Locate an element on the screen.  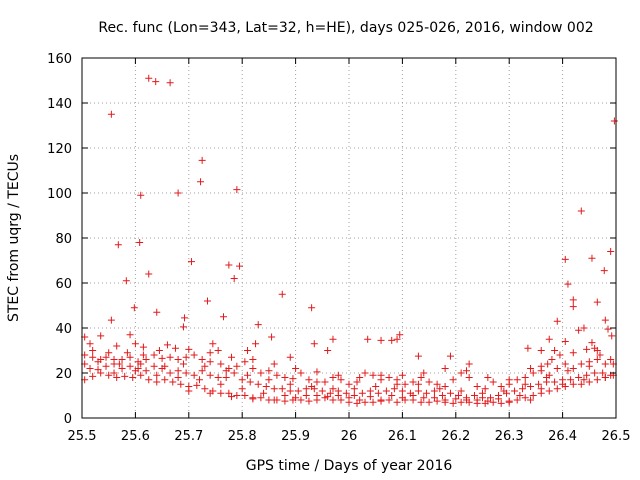
y-tick-label: 0 is located at coordinates (68, 419).